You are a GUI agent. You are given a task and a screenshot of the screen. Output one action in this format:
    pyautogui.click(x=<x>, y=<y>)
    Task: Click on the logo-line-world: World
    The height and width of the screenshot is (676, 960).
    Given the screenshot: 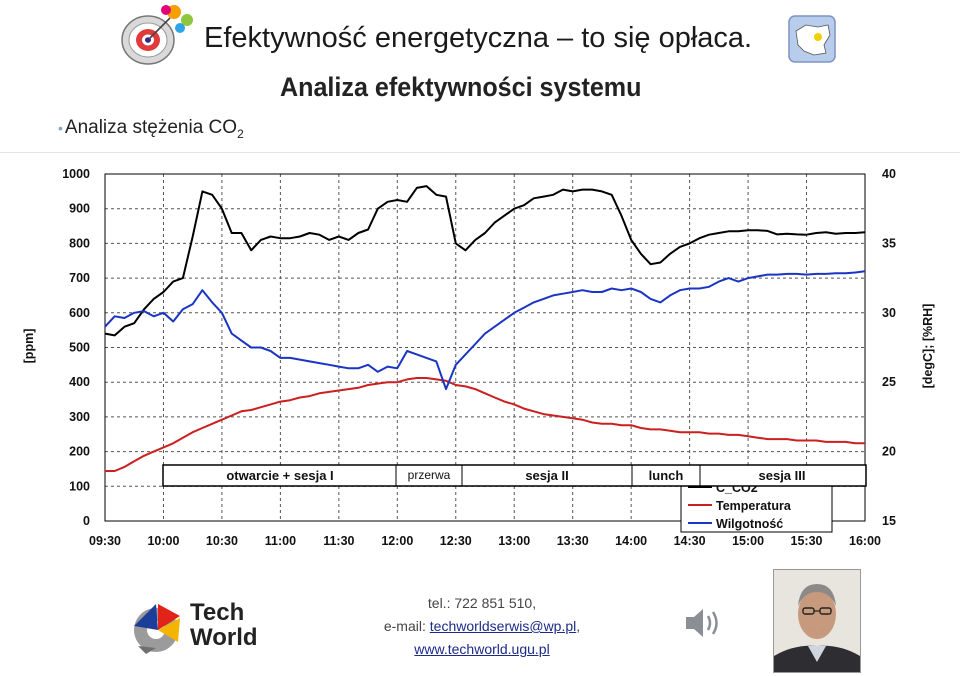 What is the action you would take?
    pyautogui.click(x=224, y=637)
    